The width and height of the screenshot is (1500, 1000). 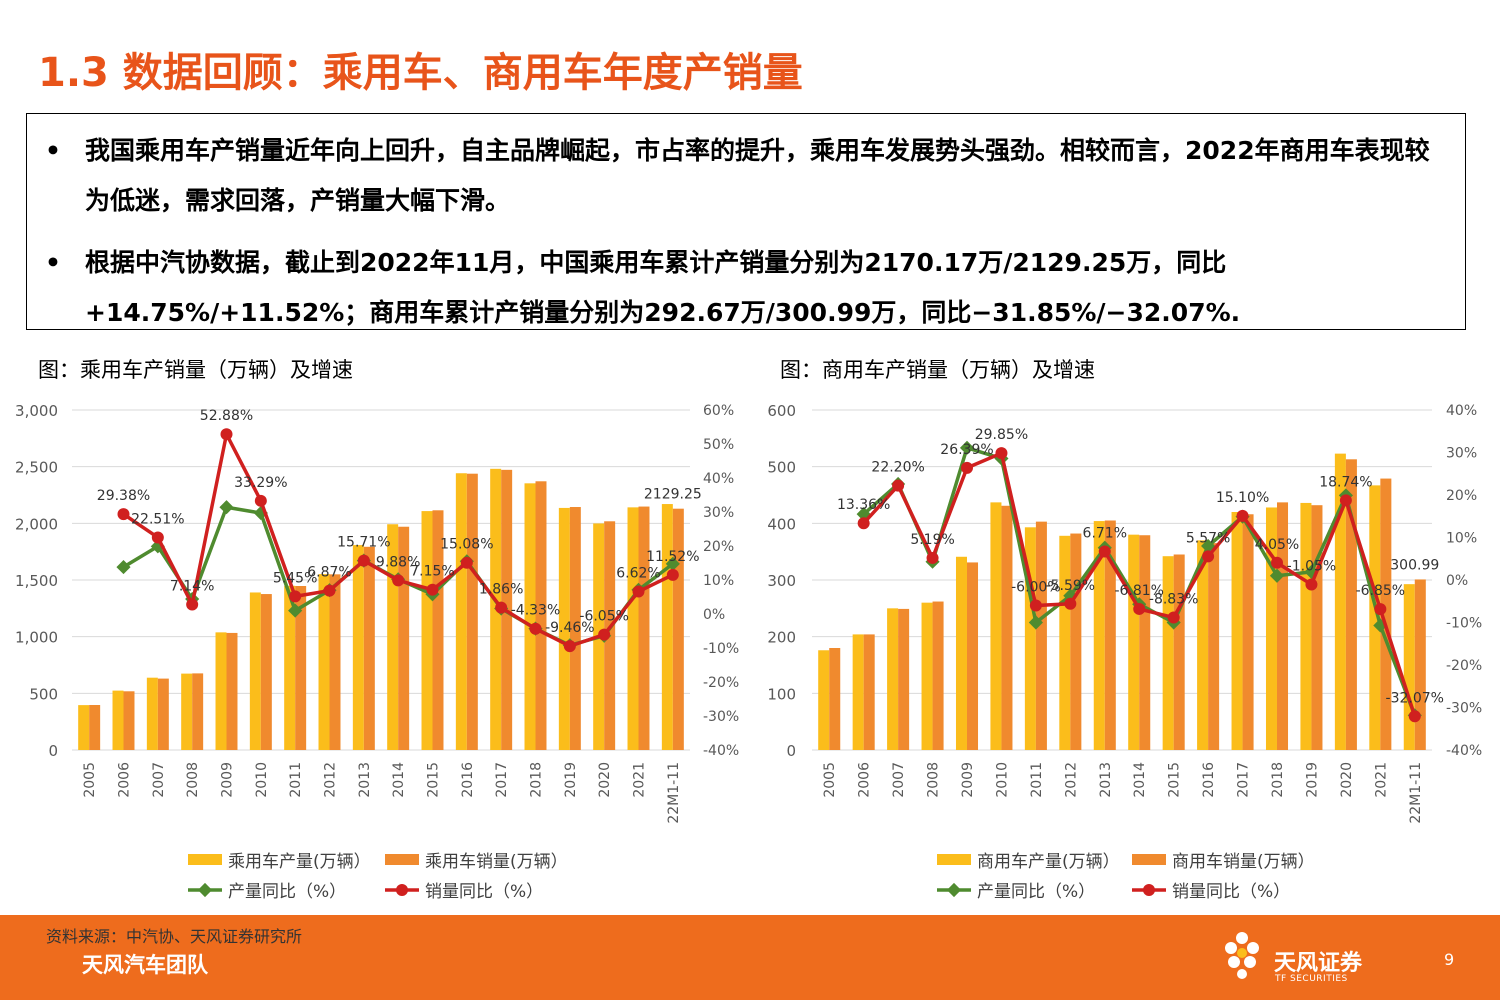 What do you see at coordinates (1243, 862) in the screenshot?
I see `legend-label: 商用车销量(万辆）` at bounding box center [1243, 862].